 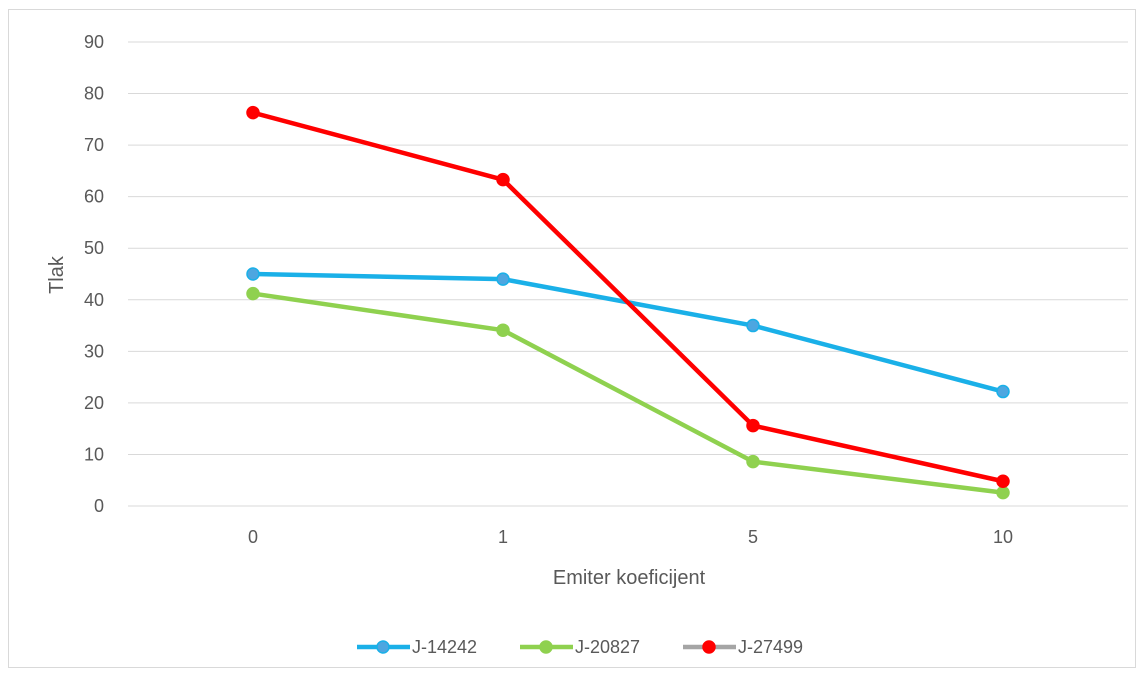 I want to click on x-tick-labels: 0 1 5 10, so click(x=630, y=537).